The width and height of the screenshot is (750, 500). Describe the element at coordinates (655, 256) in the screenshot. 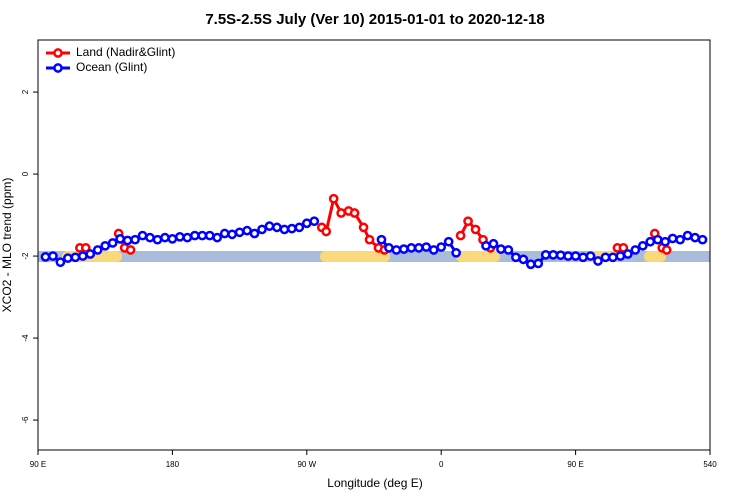

I see `land-band` at that location.